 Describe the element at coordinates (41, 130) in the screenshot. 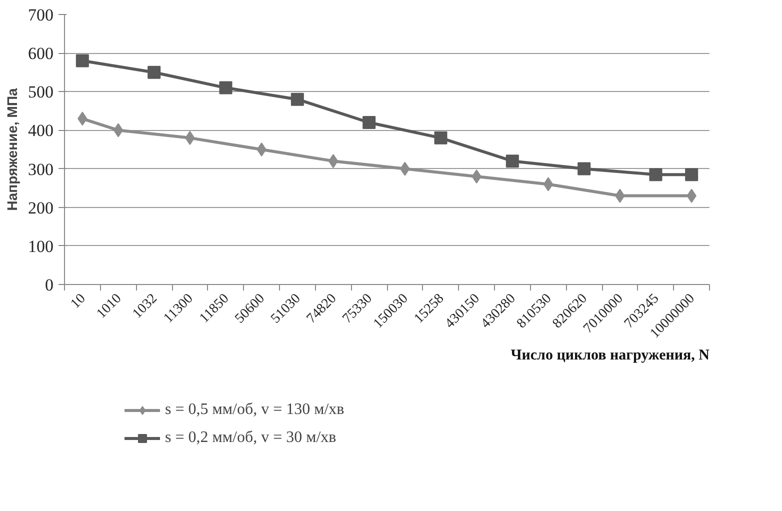

I see `y-tick-label: 400` at that location.